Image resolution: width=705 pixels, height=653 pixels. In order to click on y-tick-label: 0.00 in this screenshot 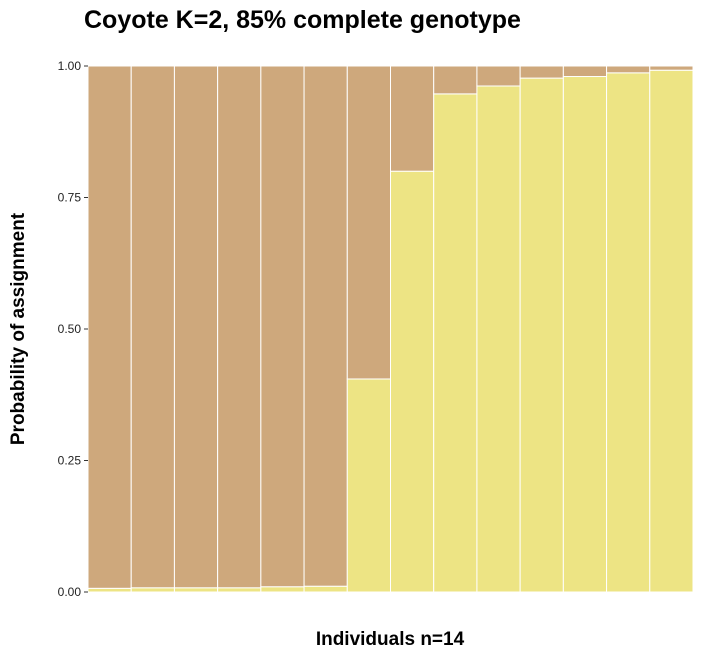, I will do `click(70, 592)`.